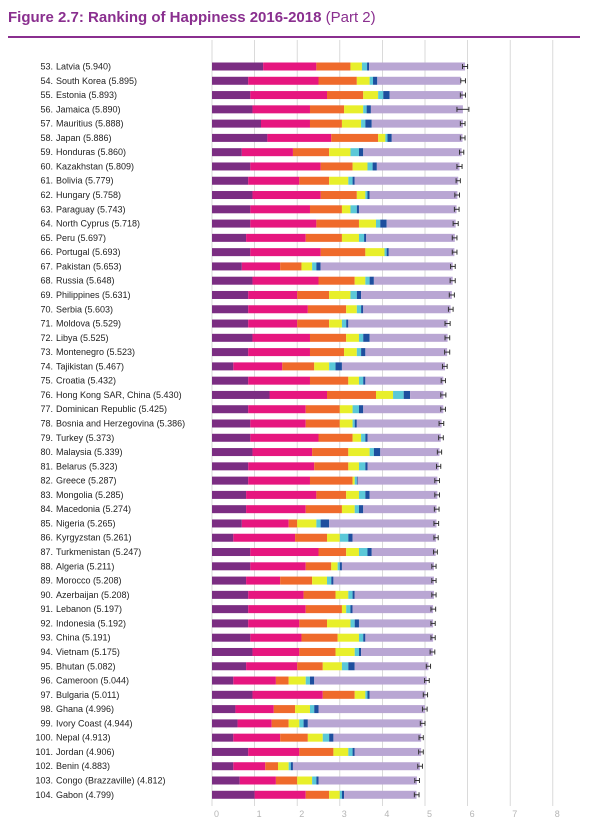  I want to click on country-label: Nepal (4.913), so click(83, 738).